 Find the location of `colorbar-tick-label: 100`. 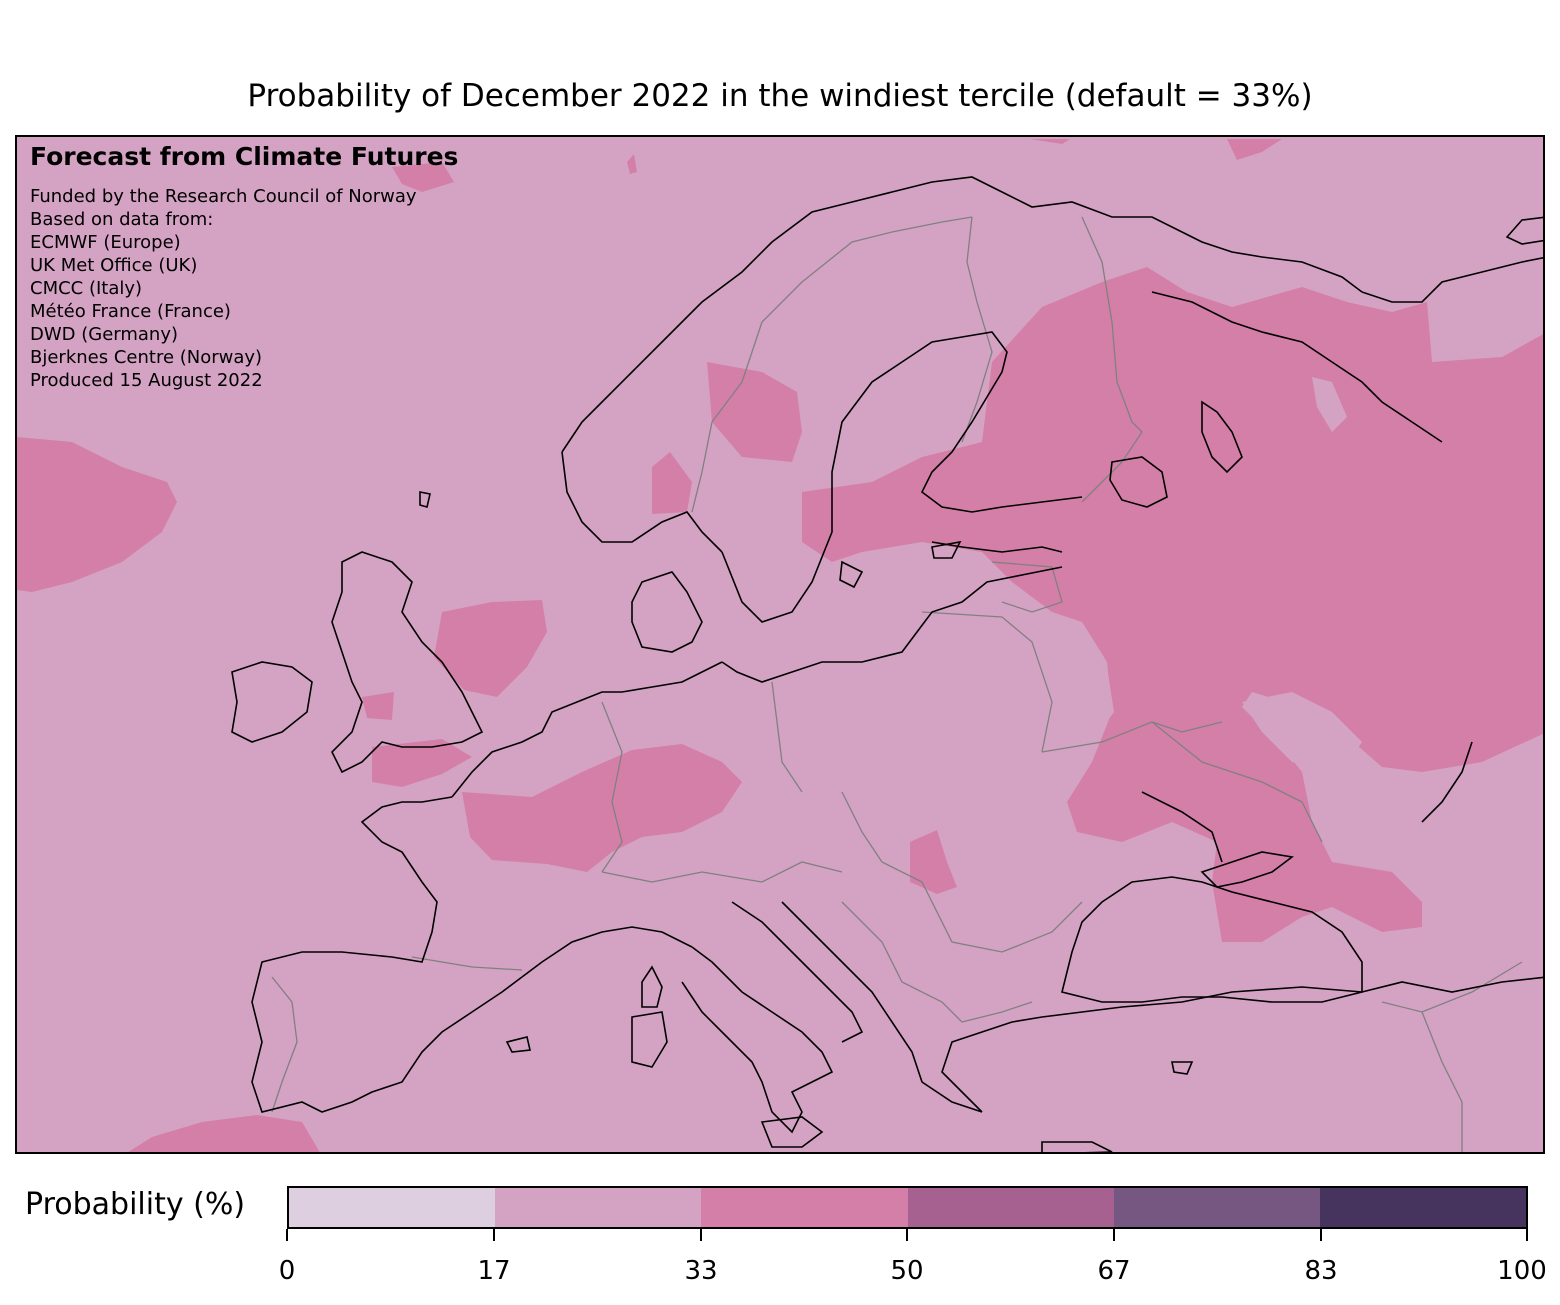

colorbar-tick-label: 100 is located at coordinates (1522, 1271).